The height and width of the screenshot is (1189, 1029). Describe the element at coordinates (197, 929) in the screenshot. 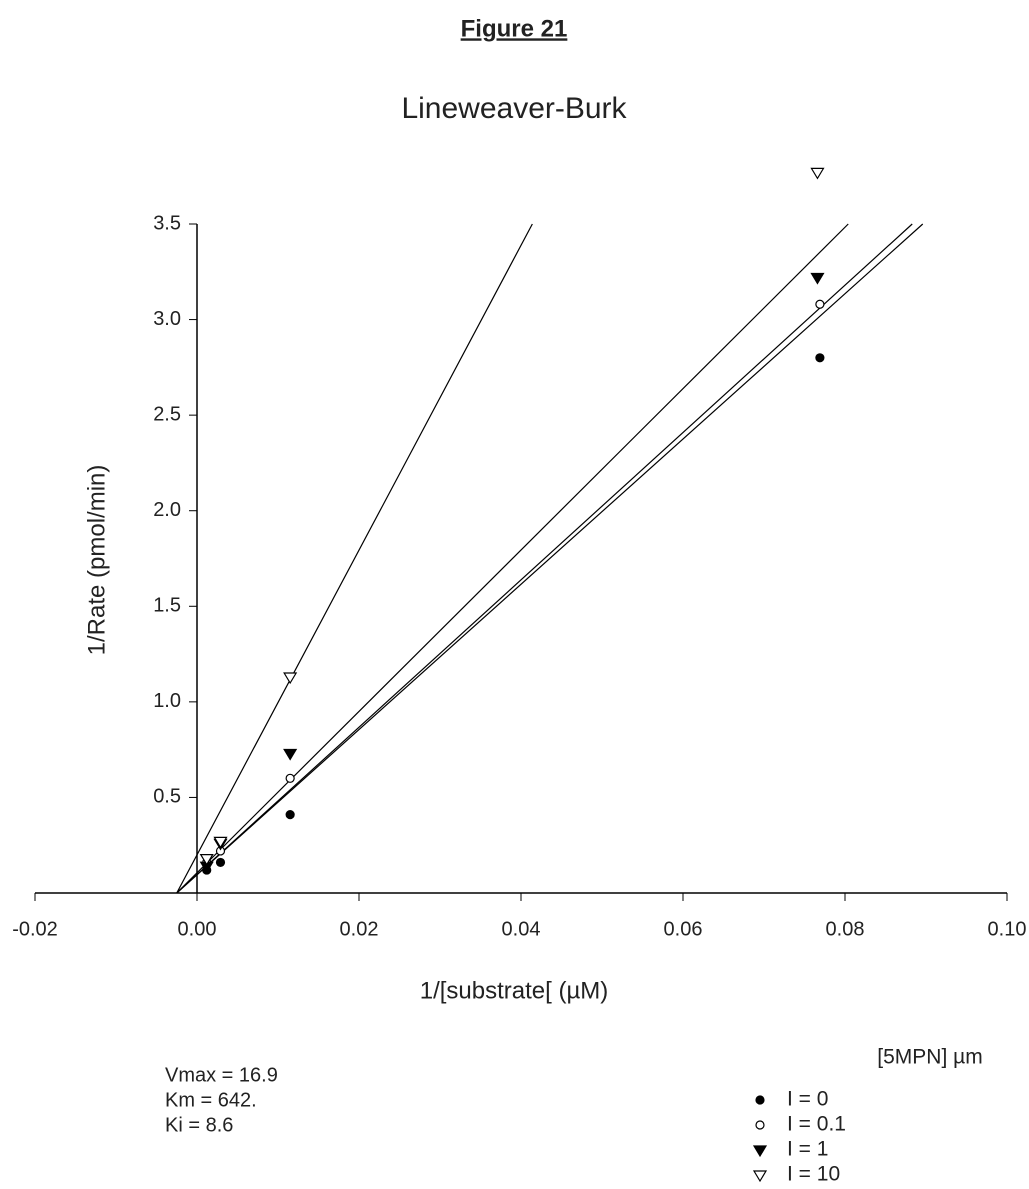

I see `x-tick-label: 0.00` at that location.